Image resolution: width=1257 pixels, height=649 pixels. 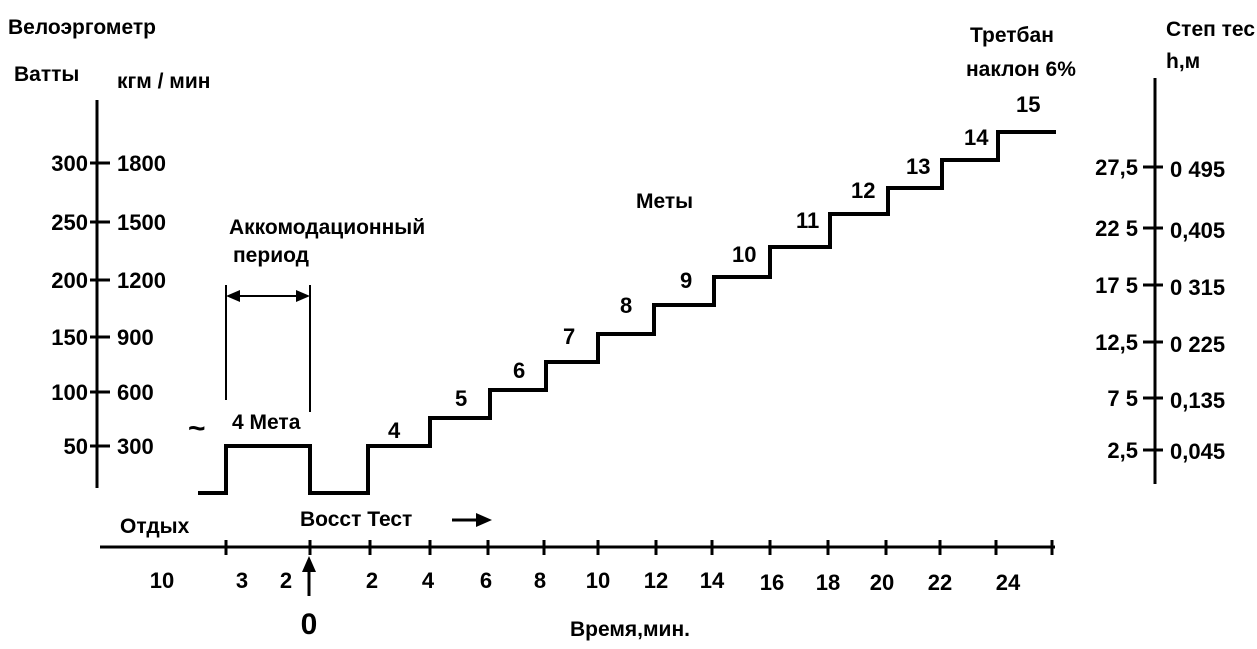 What do you see at coordinates (519, 370) in the screenshot?
I see `stage-label-6: 6` at bounding box center [519, 370].